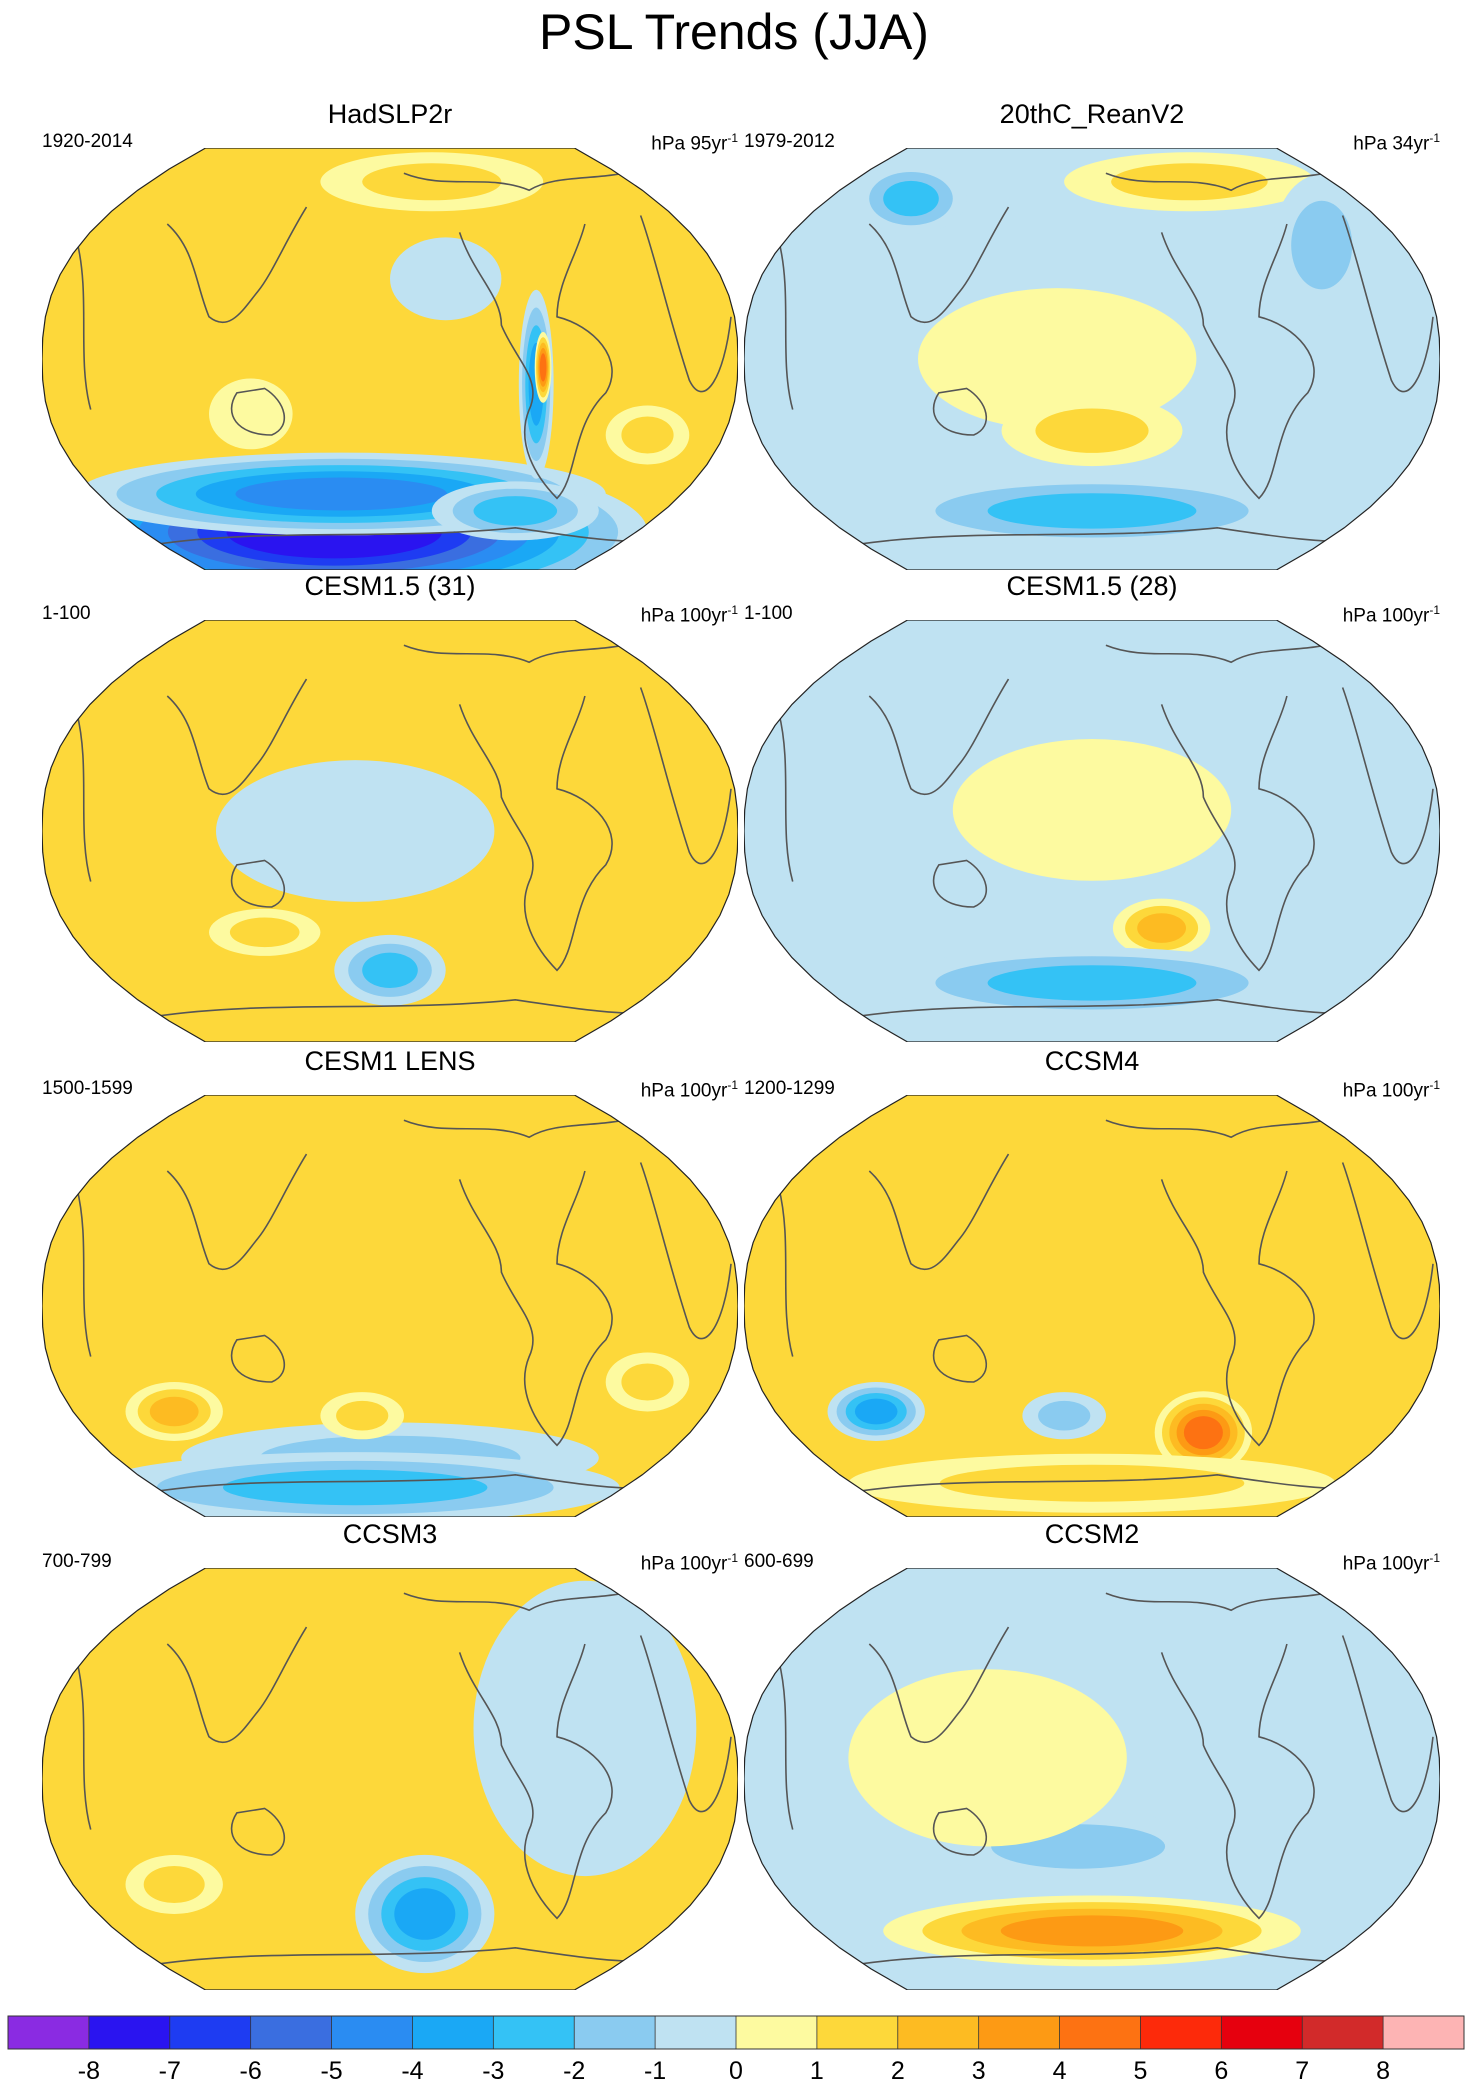 The height and width of the screenshot is (2082, 1468). I want to click on colorbar-tick-label: 8, so click(1383, 2069).